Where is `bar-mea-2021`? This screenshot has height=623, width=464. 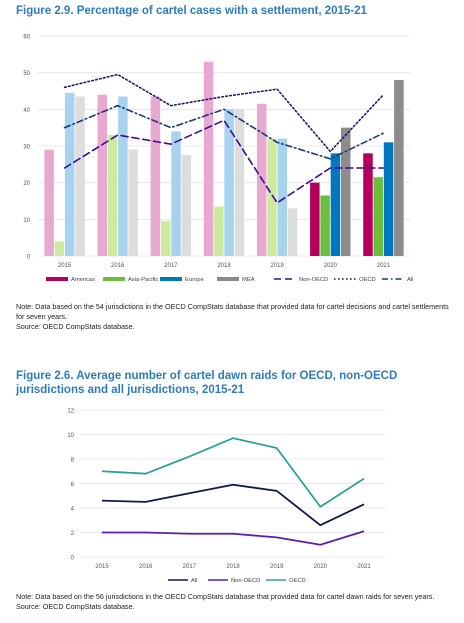
bar-mea-2021 is located at coordinates (399, 168).